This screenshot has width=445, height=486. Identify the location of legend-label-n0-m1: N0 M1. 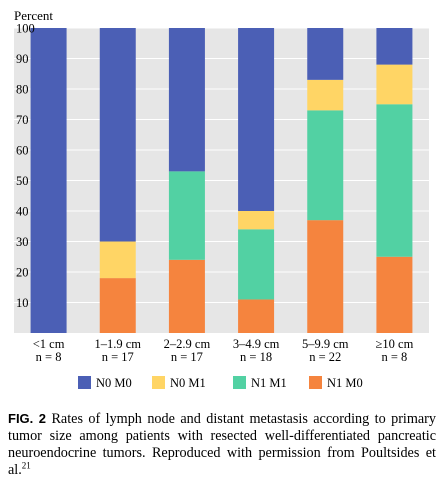
(188, 383).